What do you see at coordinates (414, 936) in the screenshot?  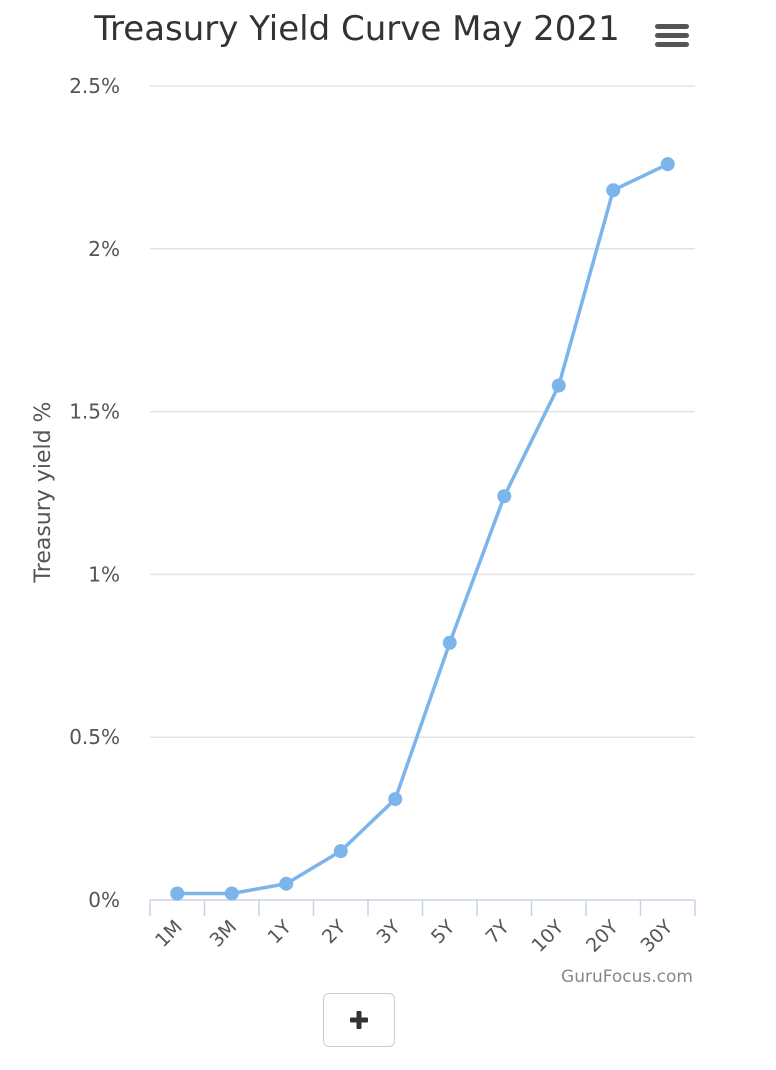 I see `x-axis-ticks: 1M 3M 1Y 2Y 3Y 5Y 7Y 10Y 20Y 30Y` at bounding box center [414, 936].